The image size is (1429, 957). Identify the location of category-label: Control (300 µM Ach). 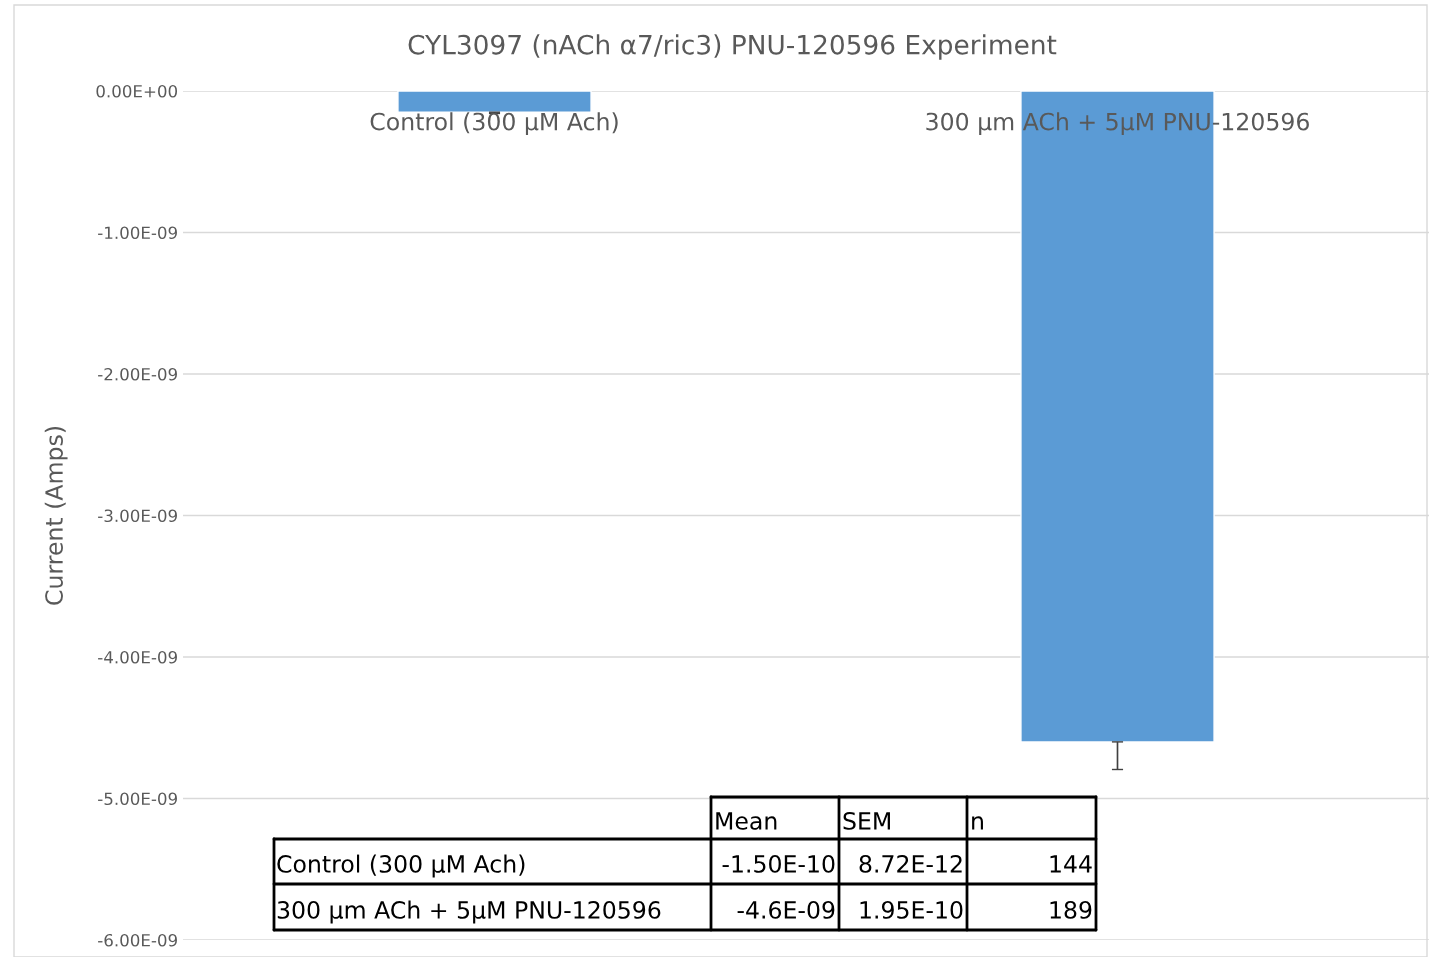
(401, 866).